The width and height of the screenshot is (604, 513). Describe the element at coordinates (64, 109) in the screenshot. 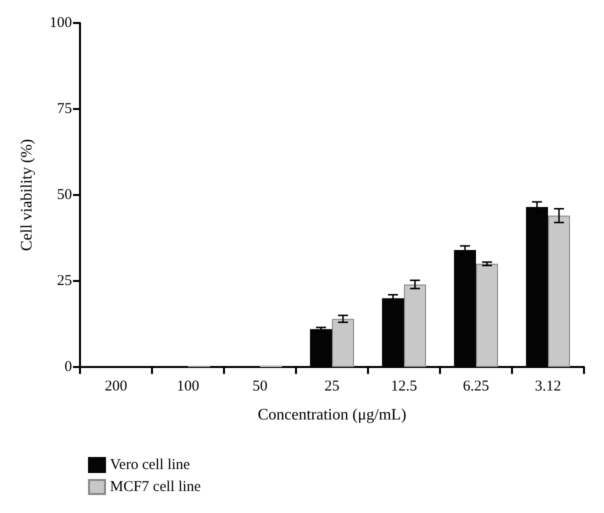

I see `y-tick-label: 75` at that location.